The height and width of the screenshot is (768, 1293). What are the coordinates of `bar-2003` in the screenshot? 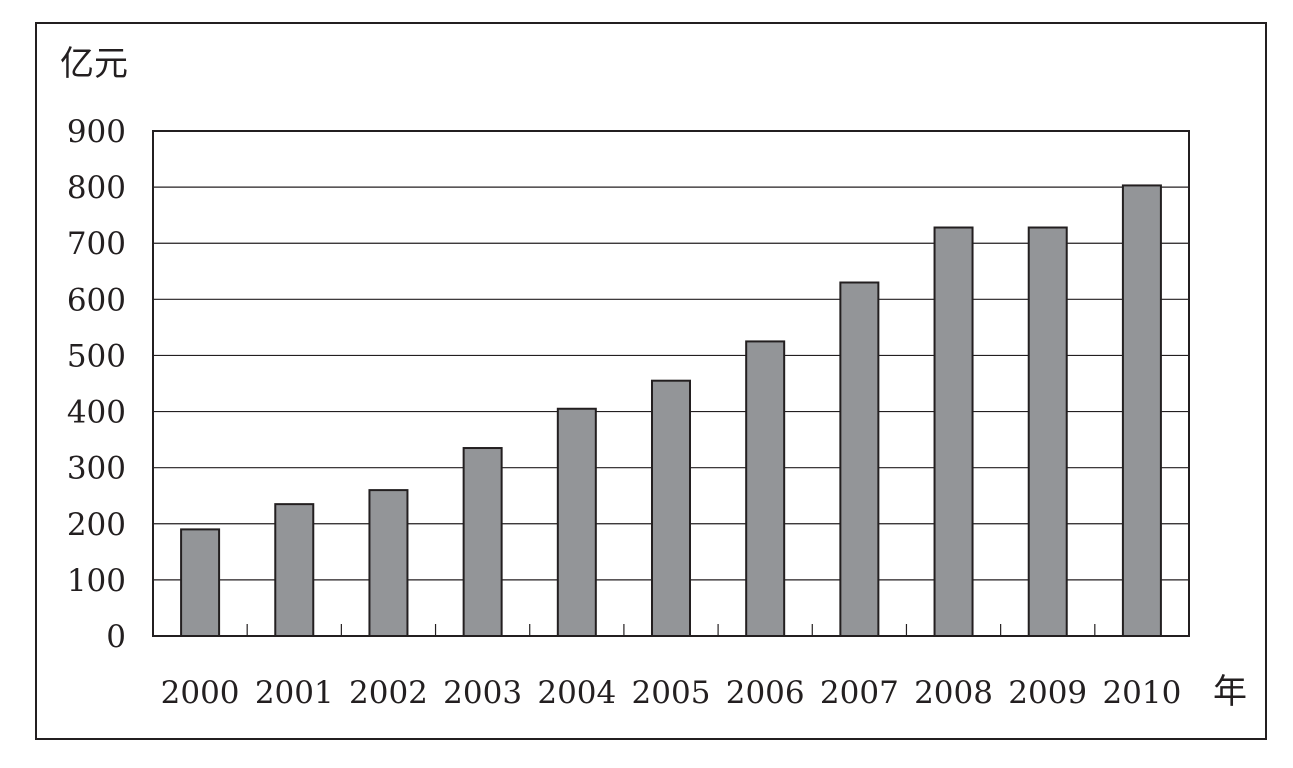 It's located at (482, 542).